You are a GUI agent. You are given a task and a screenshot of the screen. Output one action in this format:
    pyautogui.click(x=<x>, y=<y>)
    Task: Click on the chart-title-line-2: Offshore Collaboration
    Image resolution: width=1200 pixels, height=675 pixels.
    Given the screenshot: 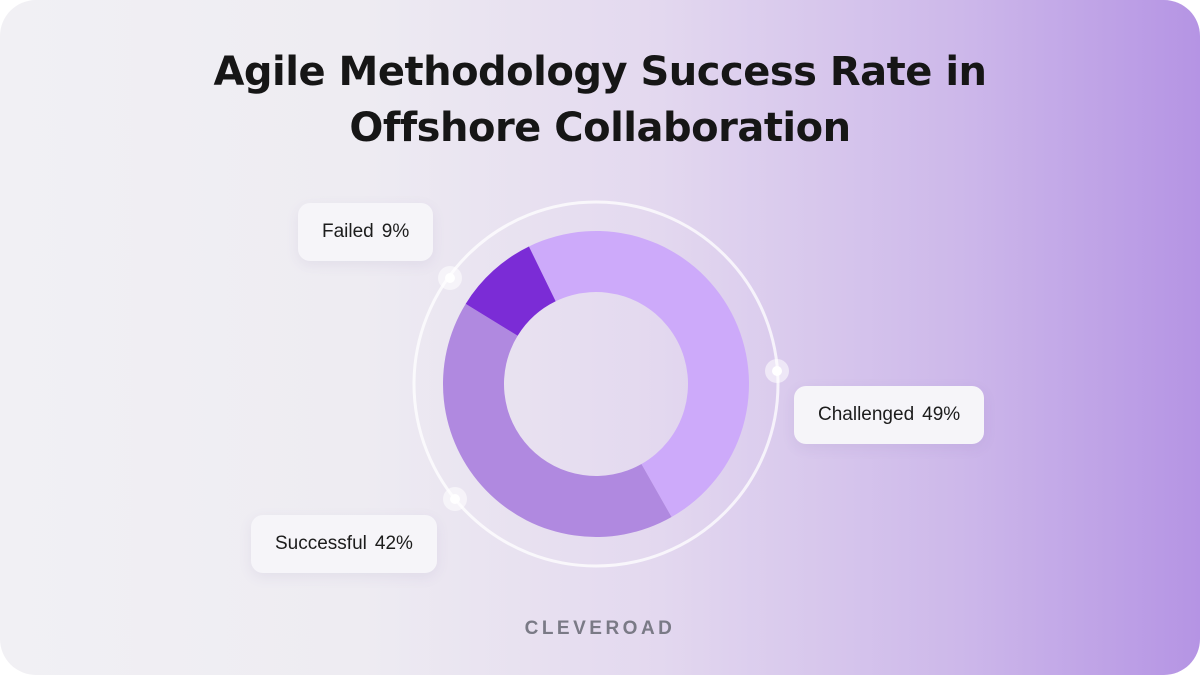 What is the action you would take?
    pyautogui.click(x=600, y=128)
    